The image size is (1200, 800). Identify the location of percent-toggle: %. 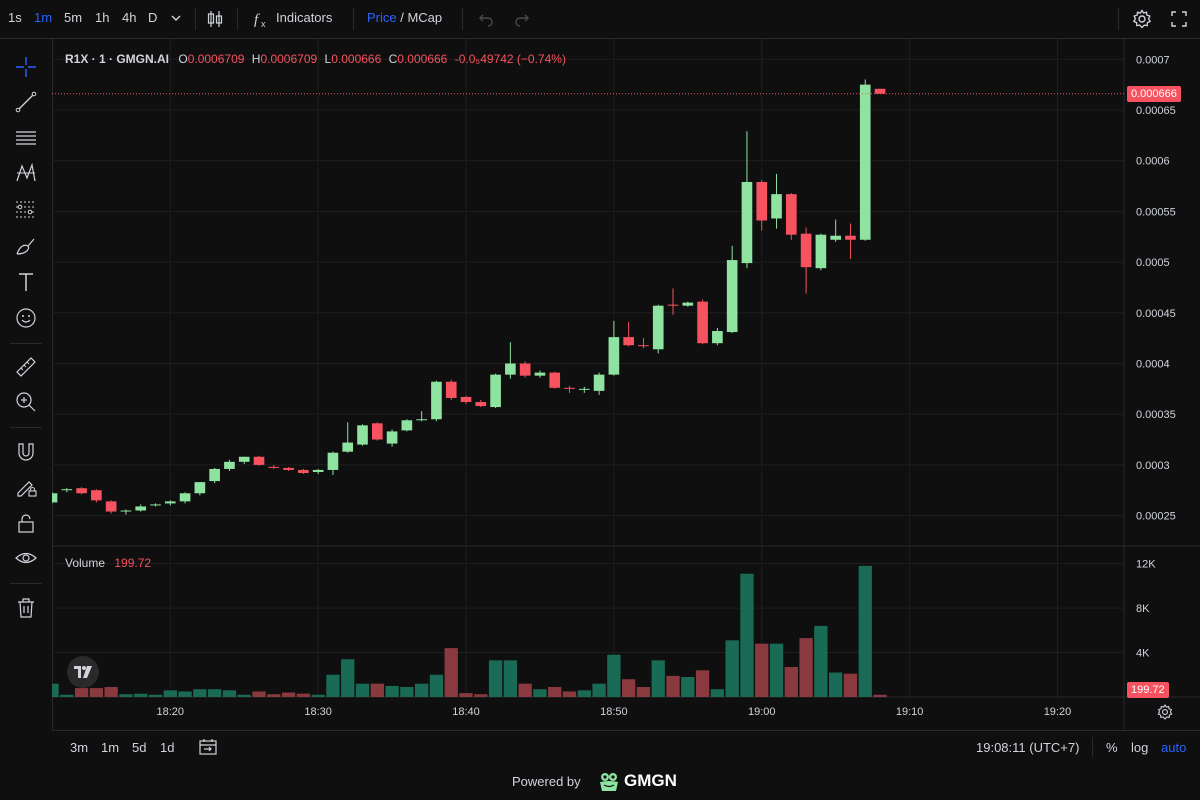
(1112, 747).